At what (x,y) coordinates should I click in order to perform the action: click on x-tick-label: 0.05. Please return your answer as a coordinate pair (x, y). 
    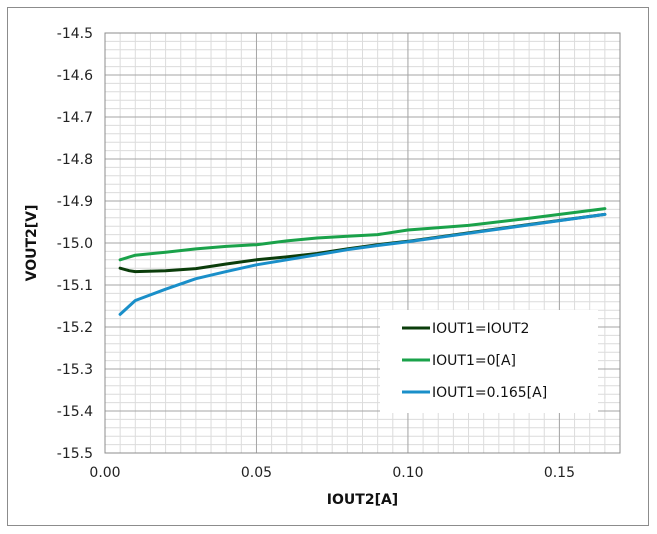
    Looking at the image, I should click on (256, 473).